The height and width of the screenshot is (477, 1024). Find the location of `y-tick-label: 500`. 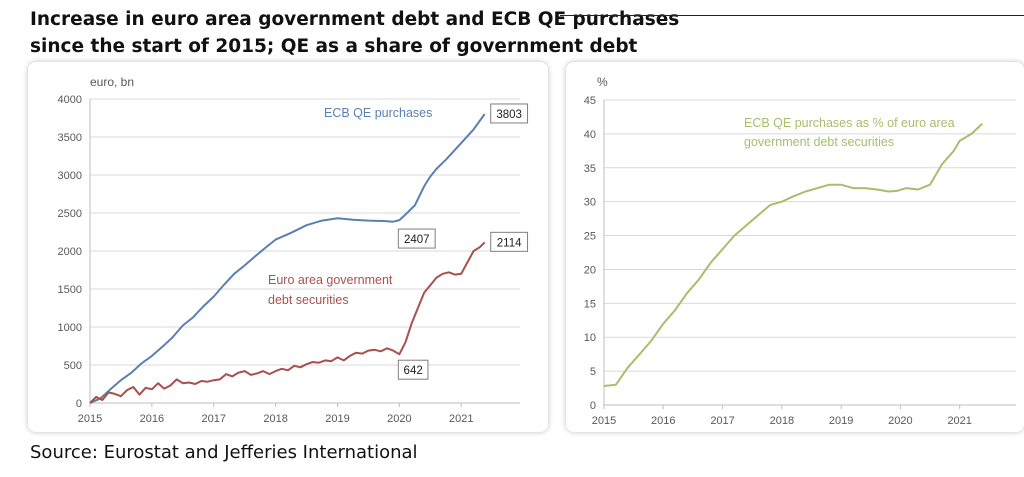

y-tick-label: 500 is located at coordinates (73, 366).